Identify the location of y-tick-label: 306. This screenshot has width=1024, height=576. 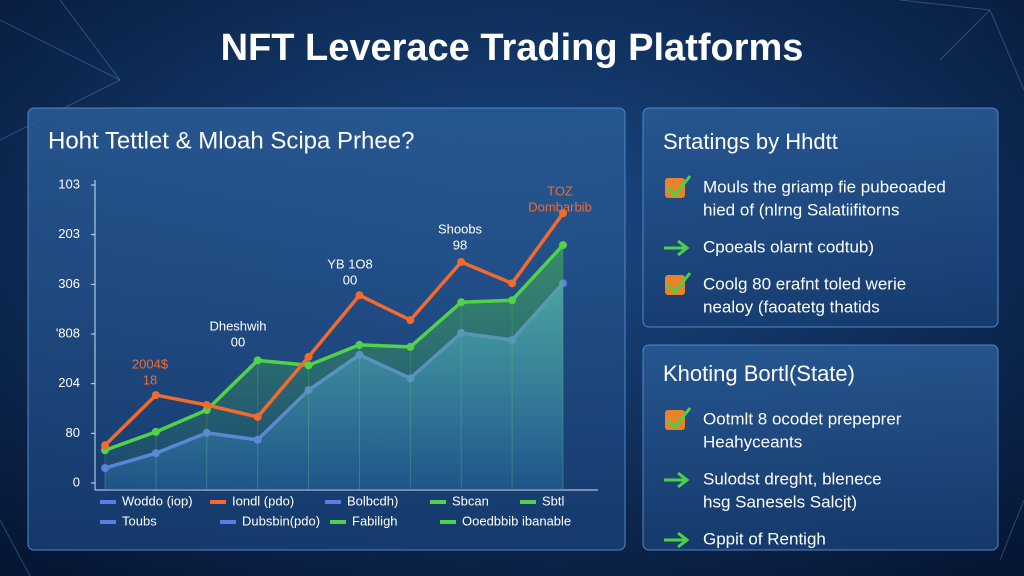
(69, 283).